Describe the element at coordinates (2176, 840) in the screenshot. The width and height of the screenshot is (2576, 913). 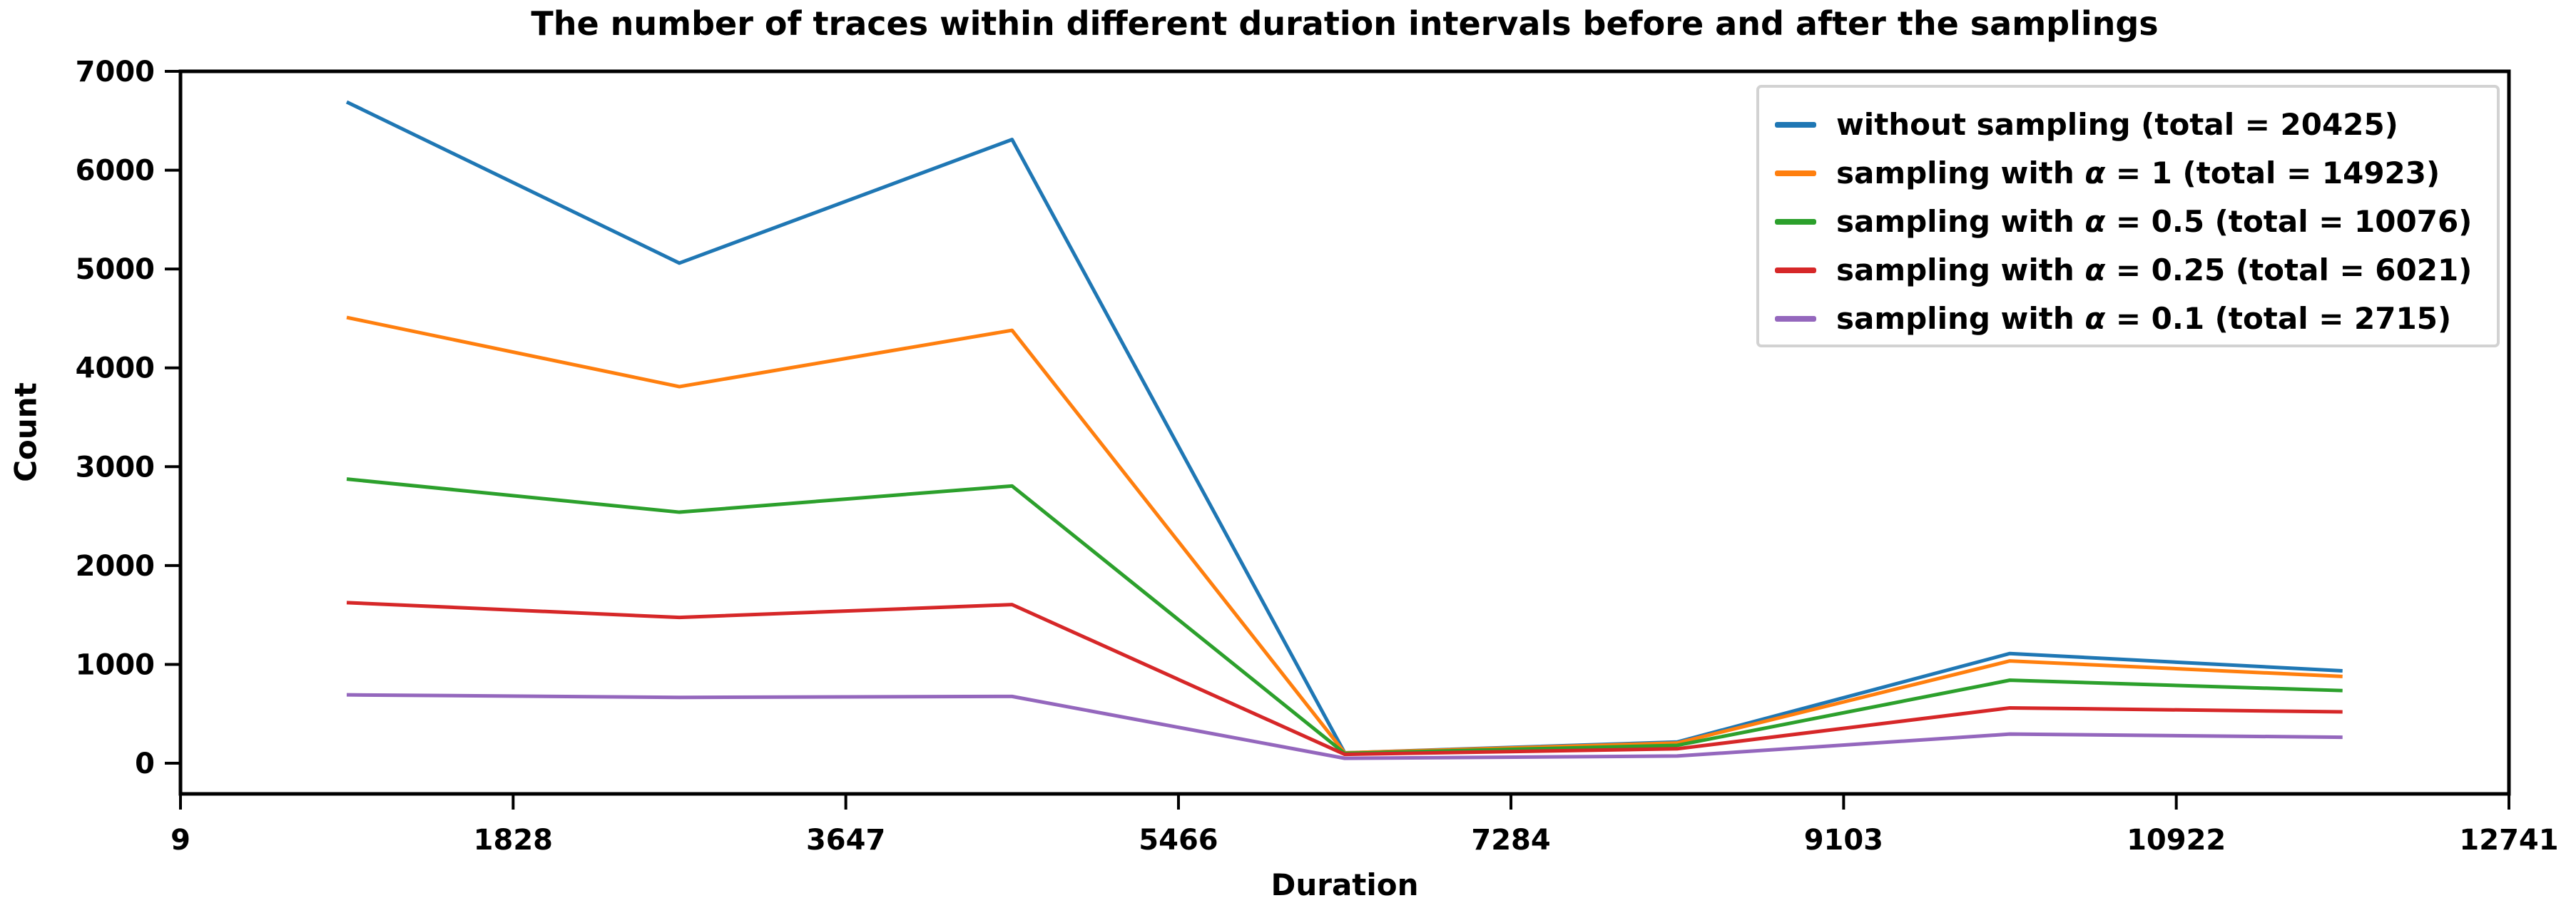
I see `x-tick-label: 10922` at that location.